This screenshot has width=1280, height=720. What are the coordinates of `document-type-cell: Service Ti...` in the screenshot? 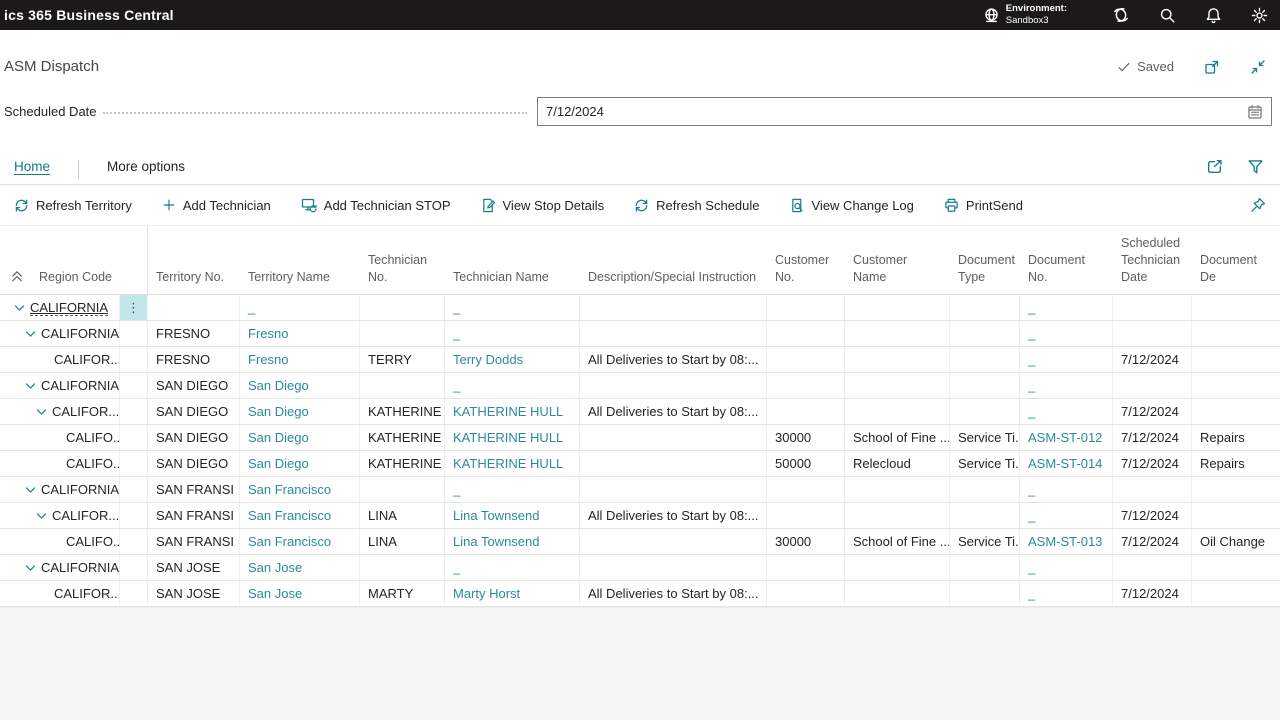 It's located at (985, 437).